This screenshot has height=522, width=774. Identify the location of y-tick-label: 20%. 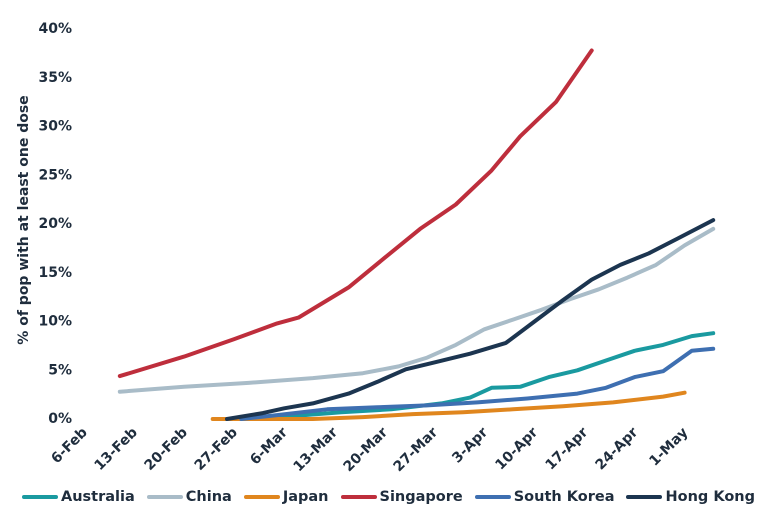
(55, 224).